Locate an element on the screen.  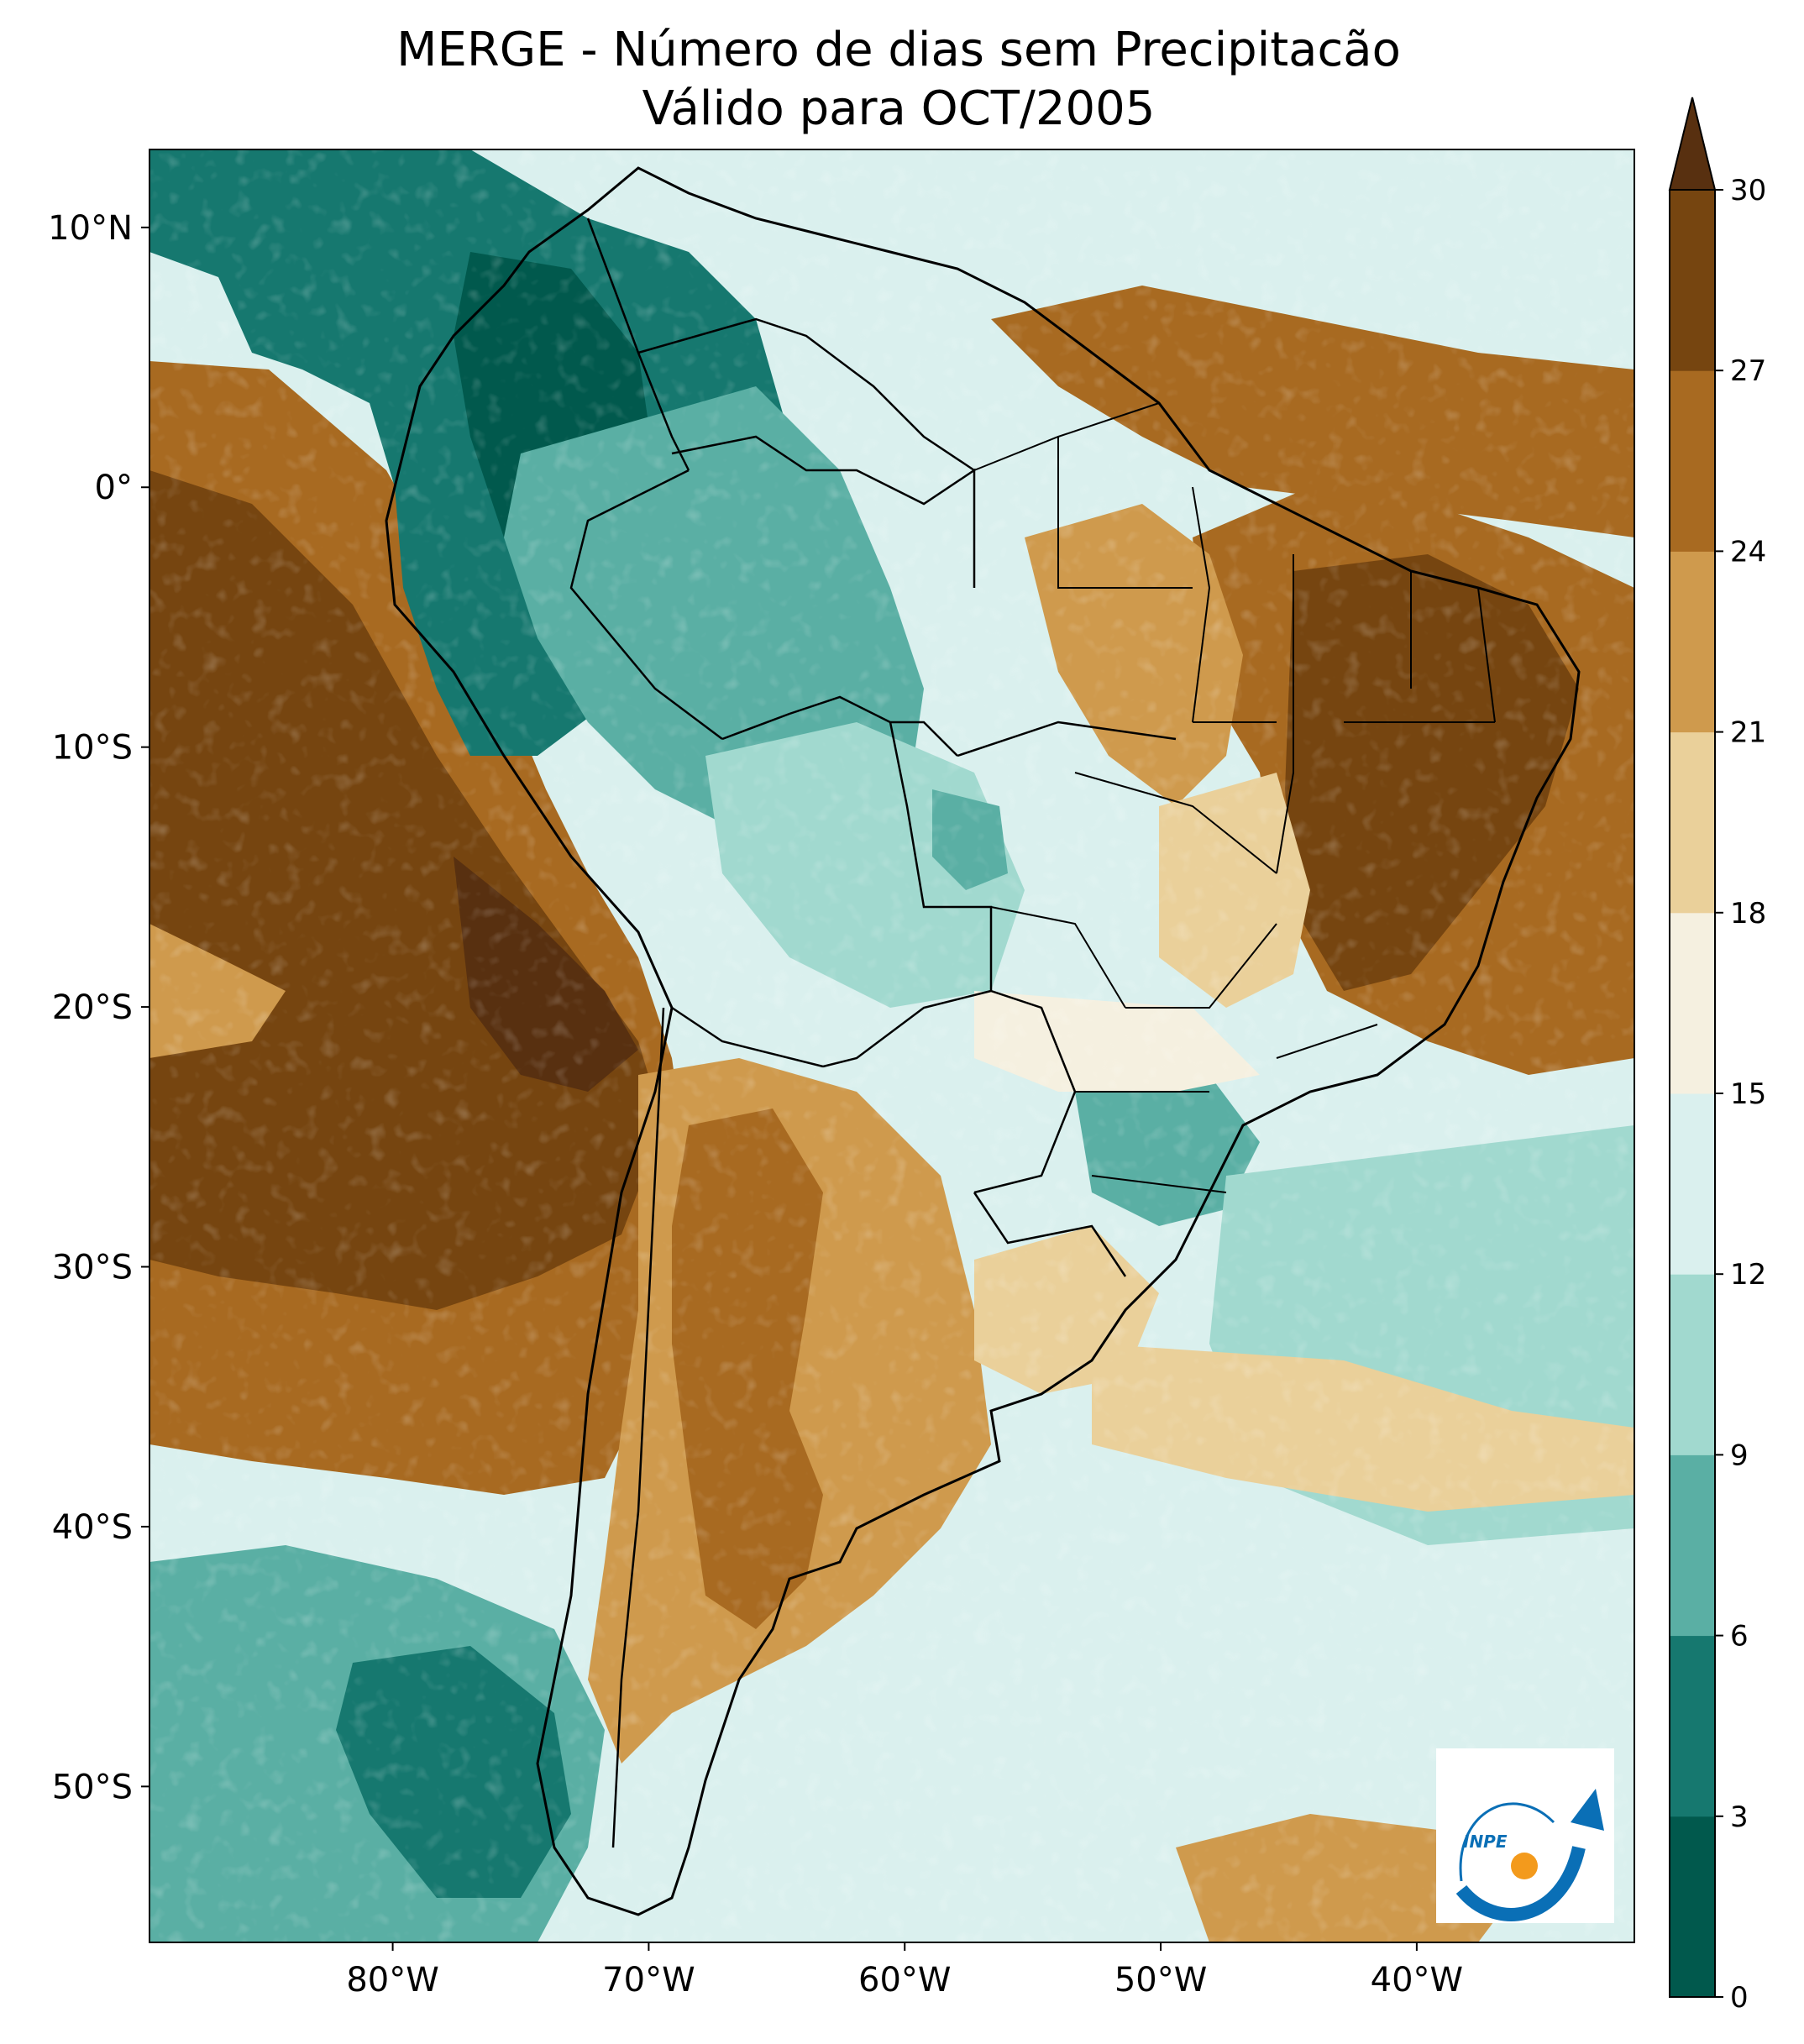
chart-title-line-1: MERGE - Número de dias sem Precipitacão is located at coordinates (898, 50).